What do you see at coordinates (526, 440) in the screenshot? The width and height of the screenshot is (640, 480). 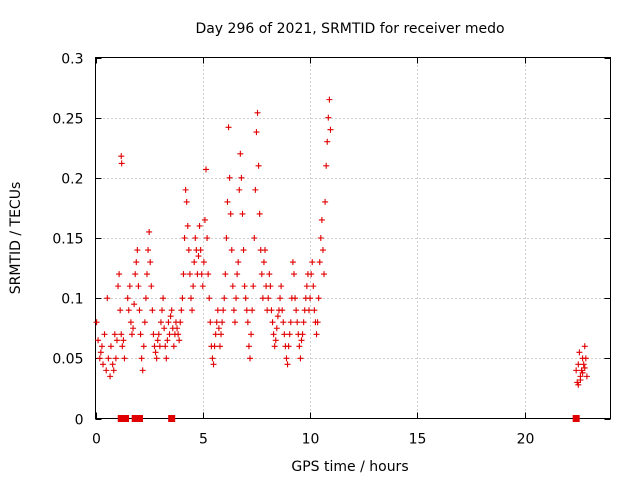 I see `x-tick-label: 20` at bounding box center [526, 440].